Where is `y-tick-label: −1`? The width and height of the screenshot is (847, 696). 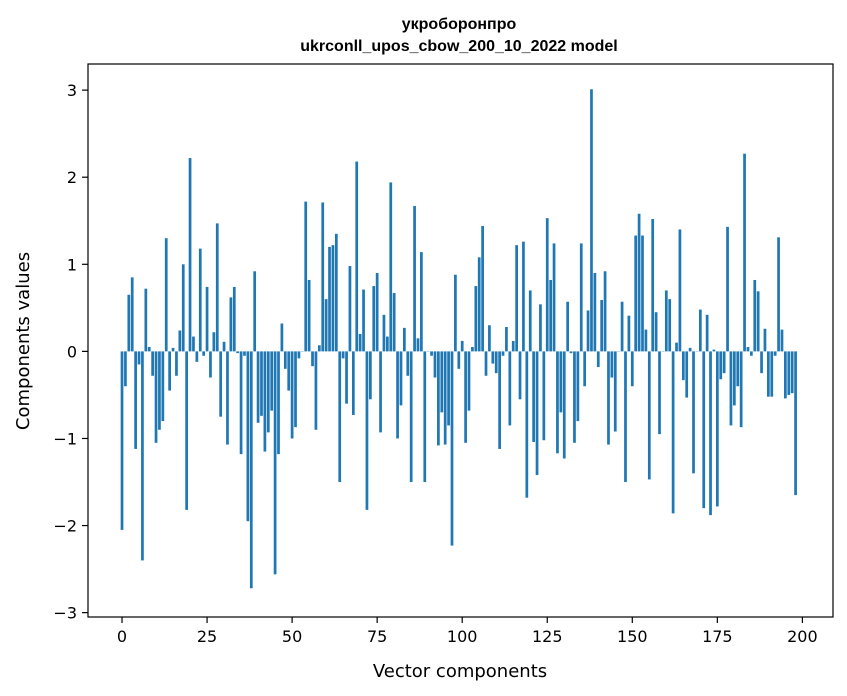 y-tick-label: −1 is located at coordinates (65, 438).